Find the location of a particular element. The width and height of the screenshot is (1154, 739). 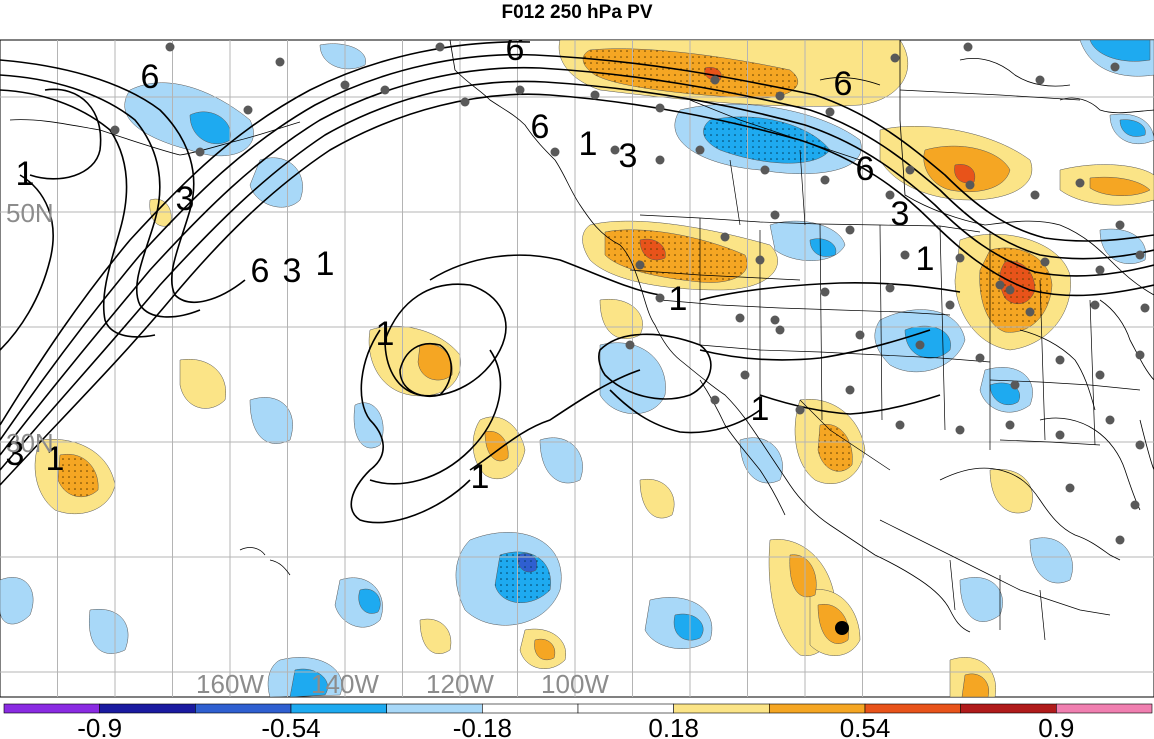

colorbar-label: 0.54 is located at coordinates (865, 726).